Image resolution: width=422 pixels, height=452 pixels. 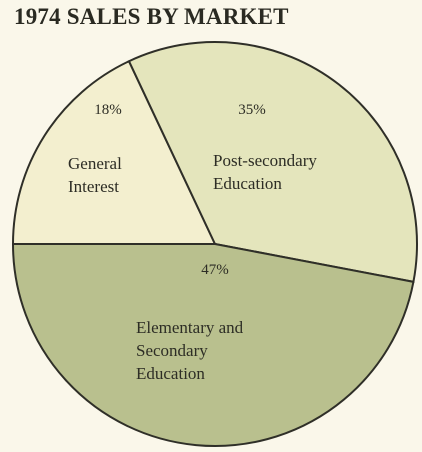 What do you see at coordinates (190, 350) in the screenshot?
I see `category-label: Elementary and Secondary Education` at bounding box center [190, 350].